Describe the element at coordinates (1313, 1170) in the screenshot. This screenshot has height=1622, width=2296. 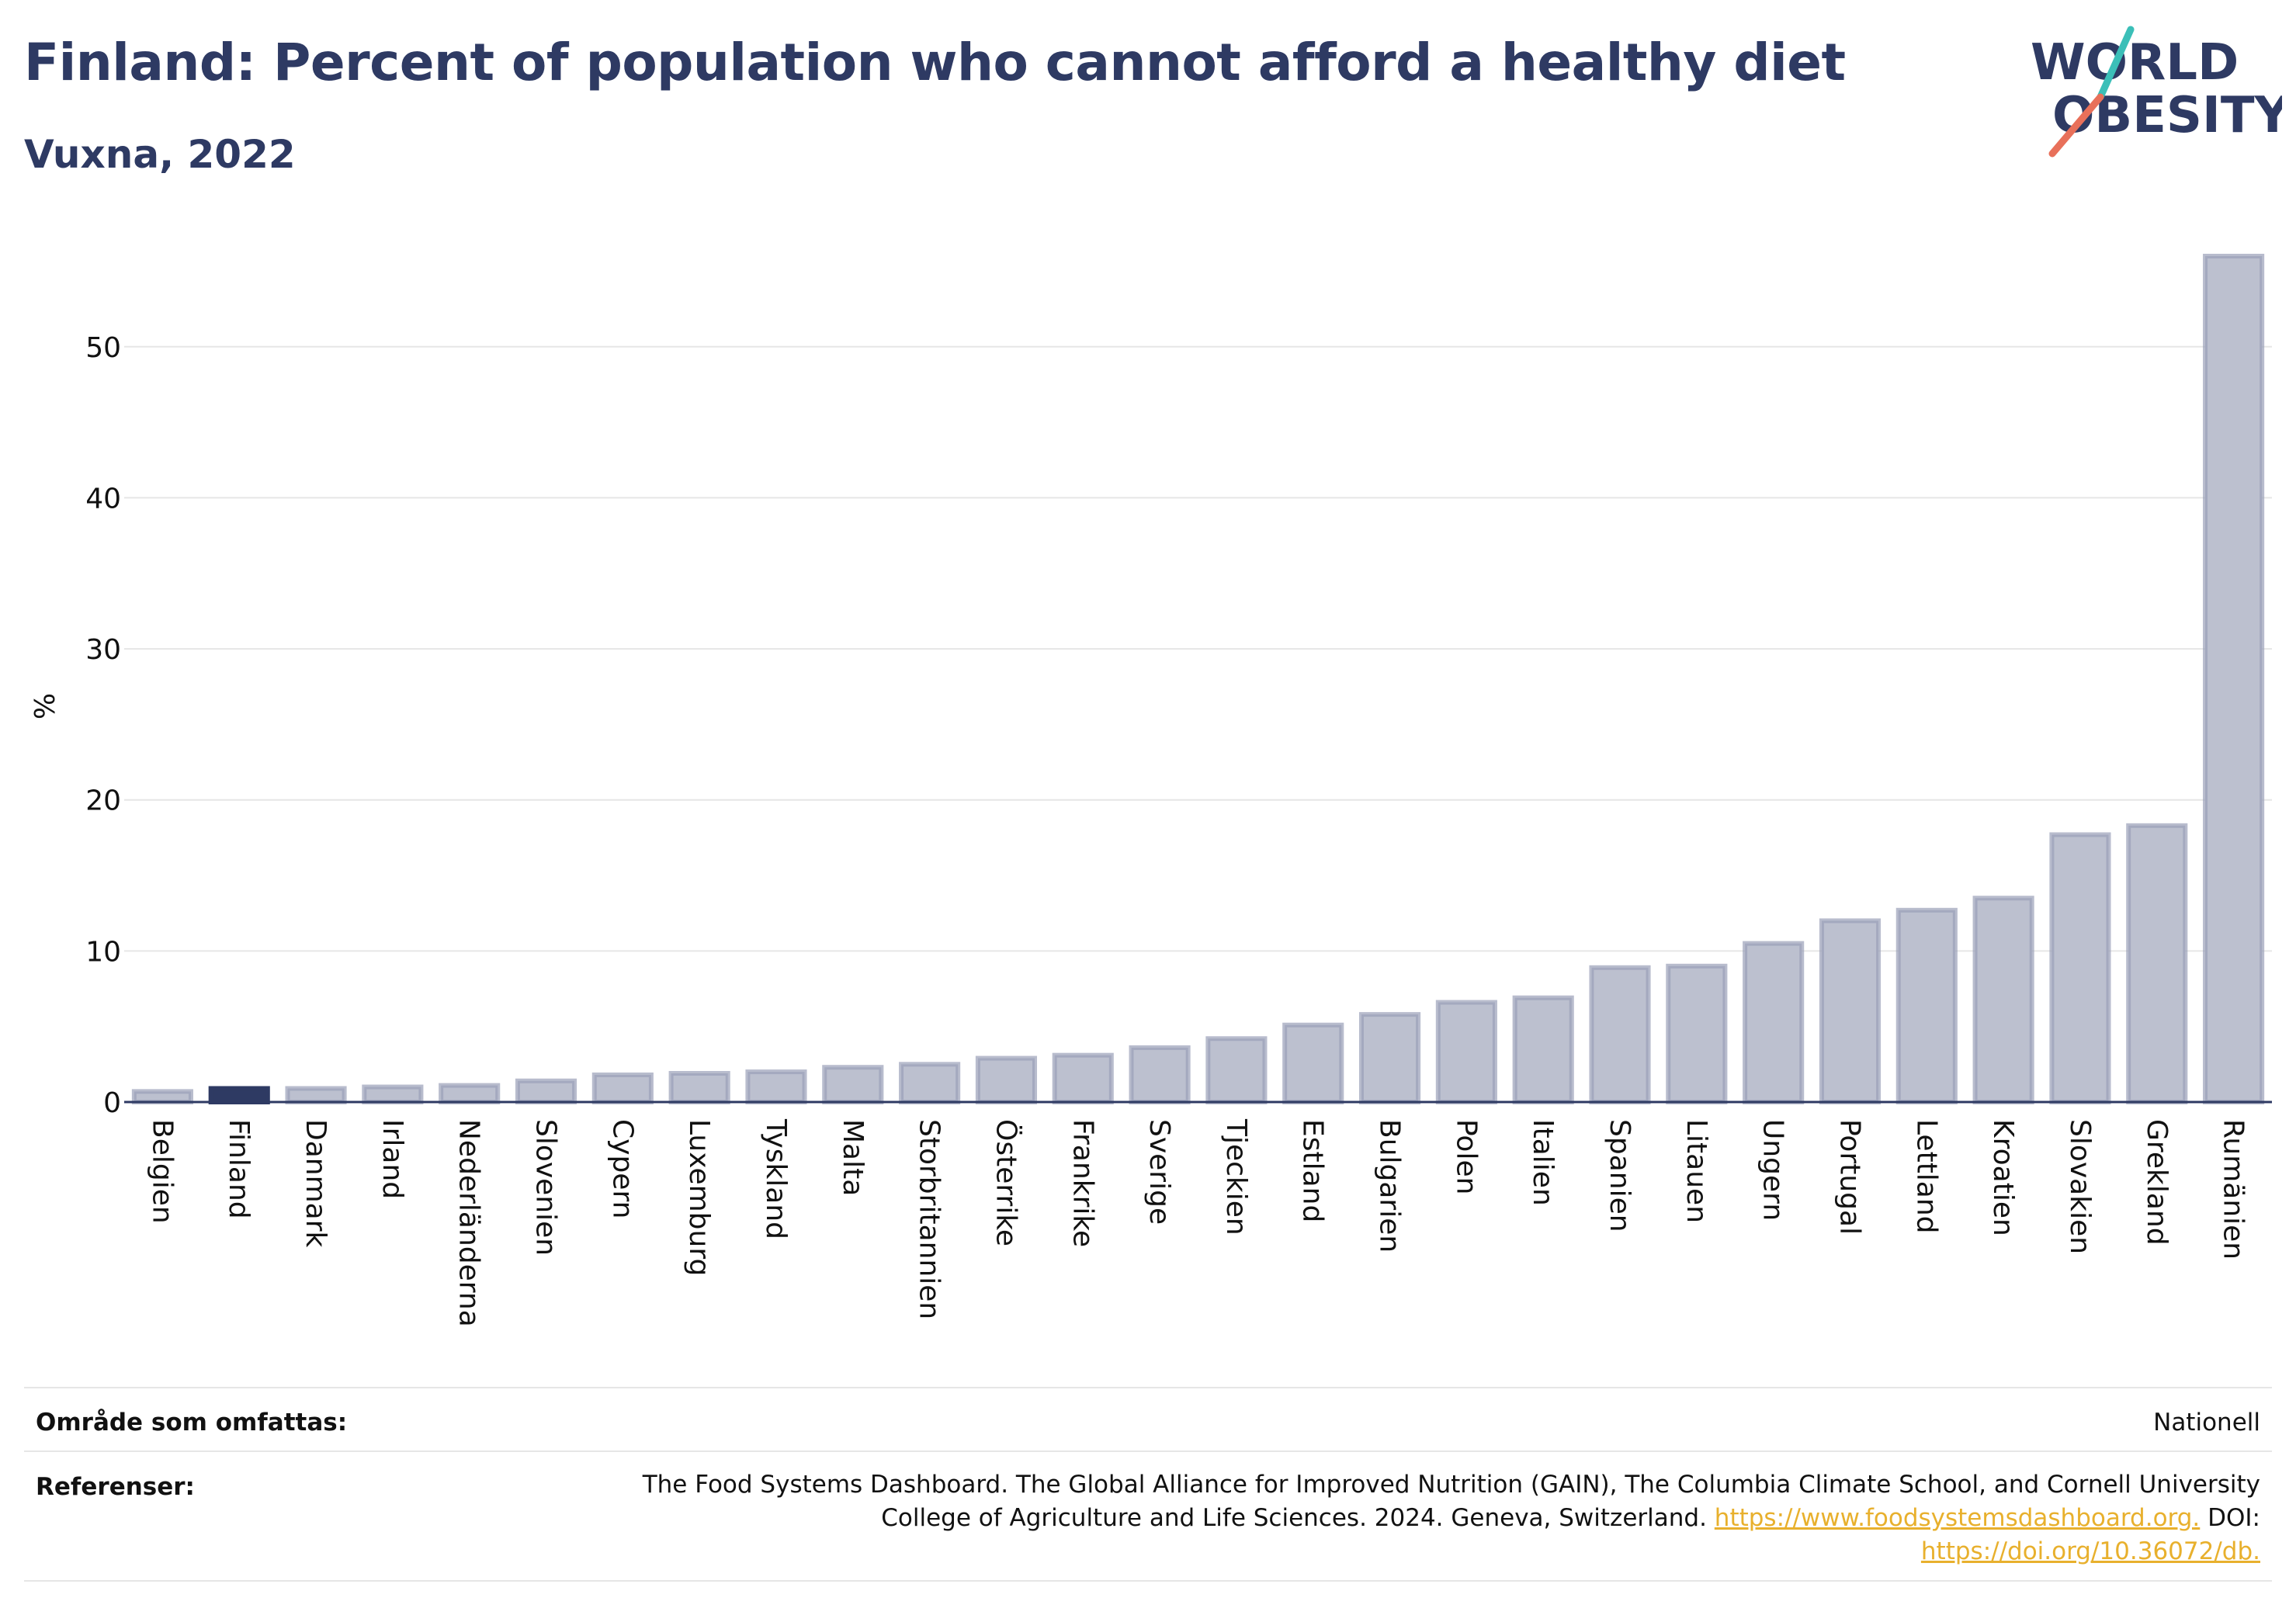
I see `x-tick-label: Estland` at that location.